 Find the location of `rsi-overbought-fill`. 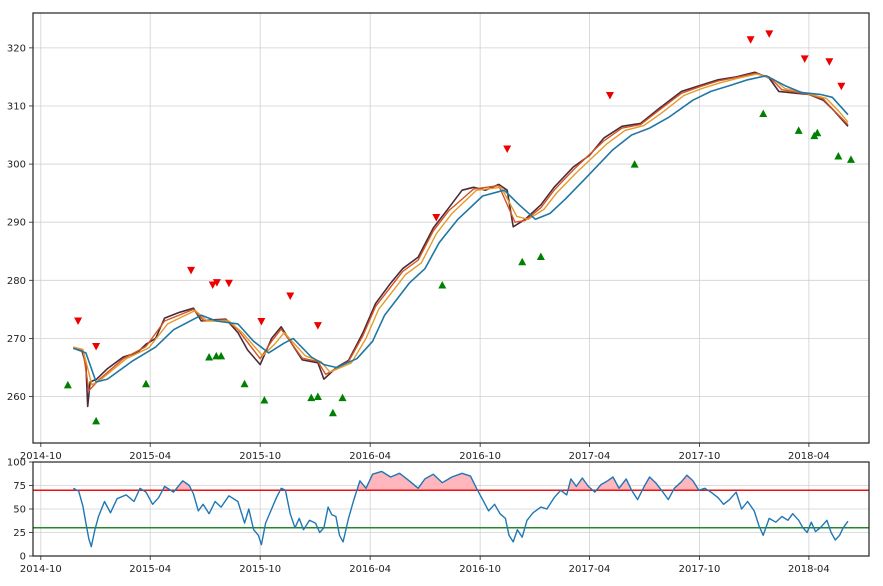

rsi-overbought-fill is located at coordinates (390, 481).